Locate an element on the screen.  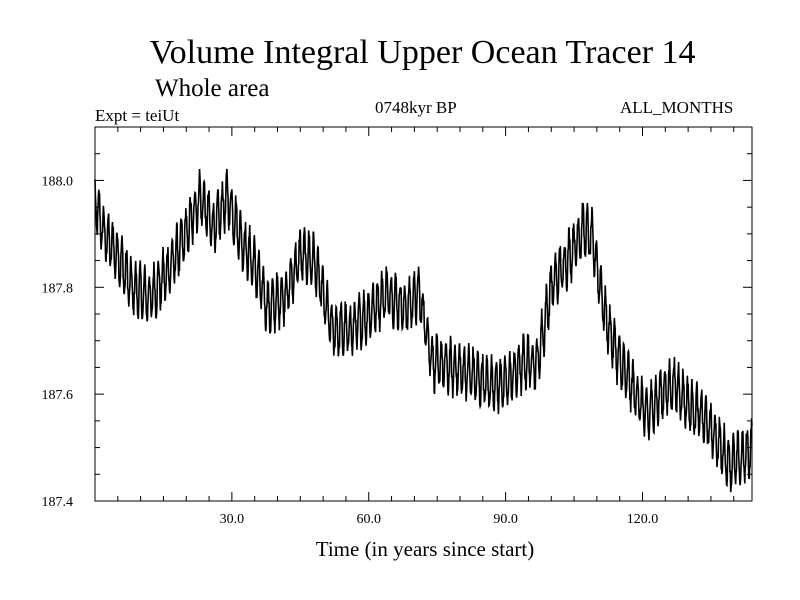
x-tick-label: 120.0 is located at coordinates (643, 519).